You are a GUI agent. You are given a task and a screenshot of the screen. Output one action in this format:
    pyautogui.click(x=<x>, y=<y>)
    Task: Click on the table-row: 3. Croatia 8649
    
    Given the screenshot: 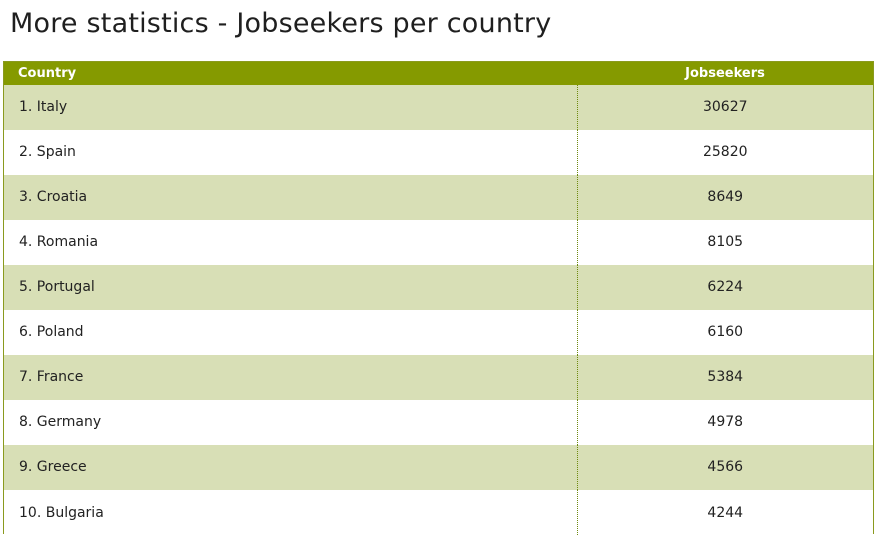 What is the action you would take?
    pyautogui.click(x=438, y=197)
    